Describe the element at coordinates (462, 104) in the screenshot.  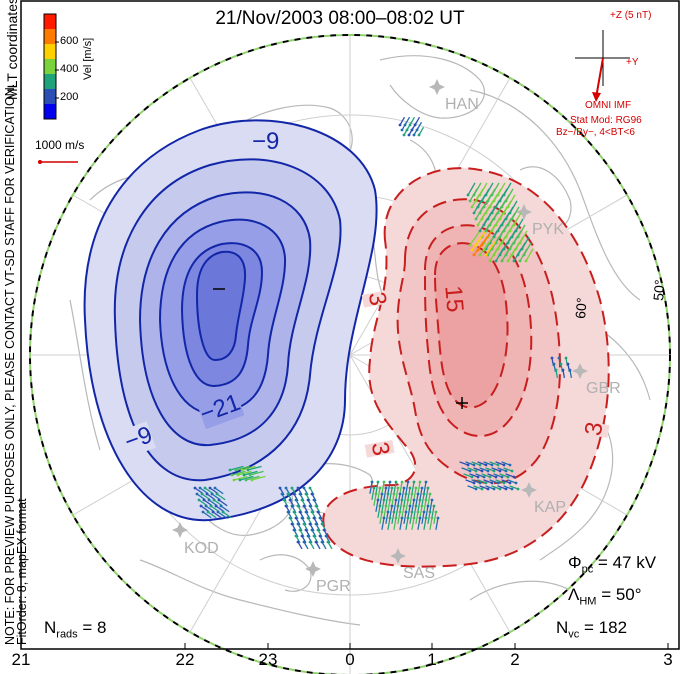
I see `station-han: HAN` at that location.